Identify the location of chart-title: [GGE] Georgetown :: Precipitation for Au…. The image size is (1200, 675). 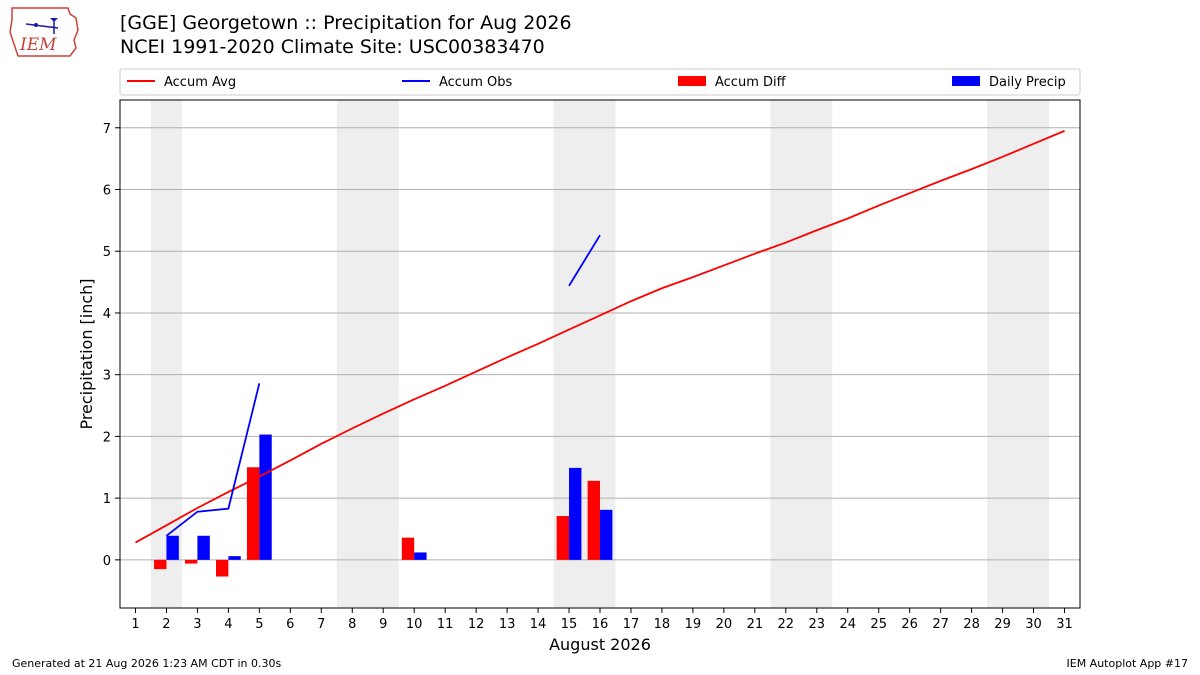
(346, 23).